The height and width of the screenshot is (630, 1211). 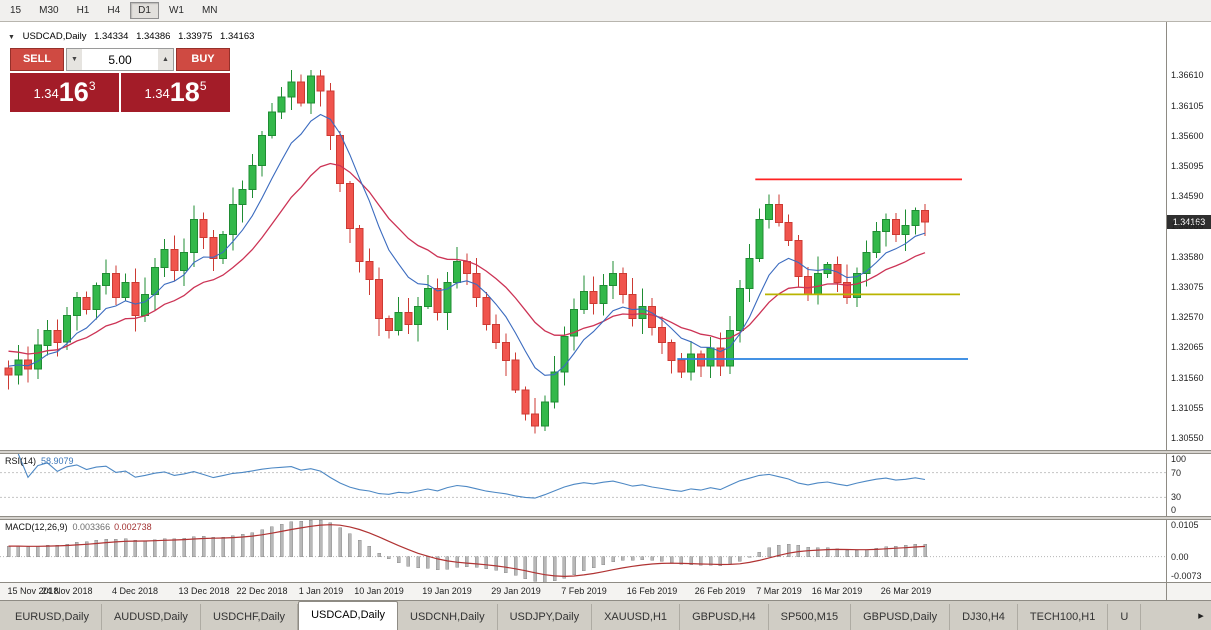 What do you see at coordinates (1180, 557) in the screenshot?
I see `macd-axis-label: 0.00` at bounding box center [1180, 557].